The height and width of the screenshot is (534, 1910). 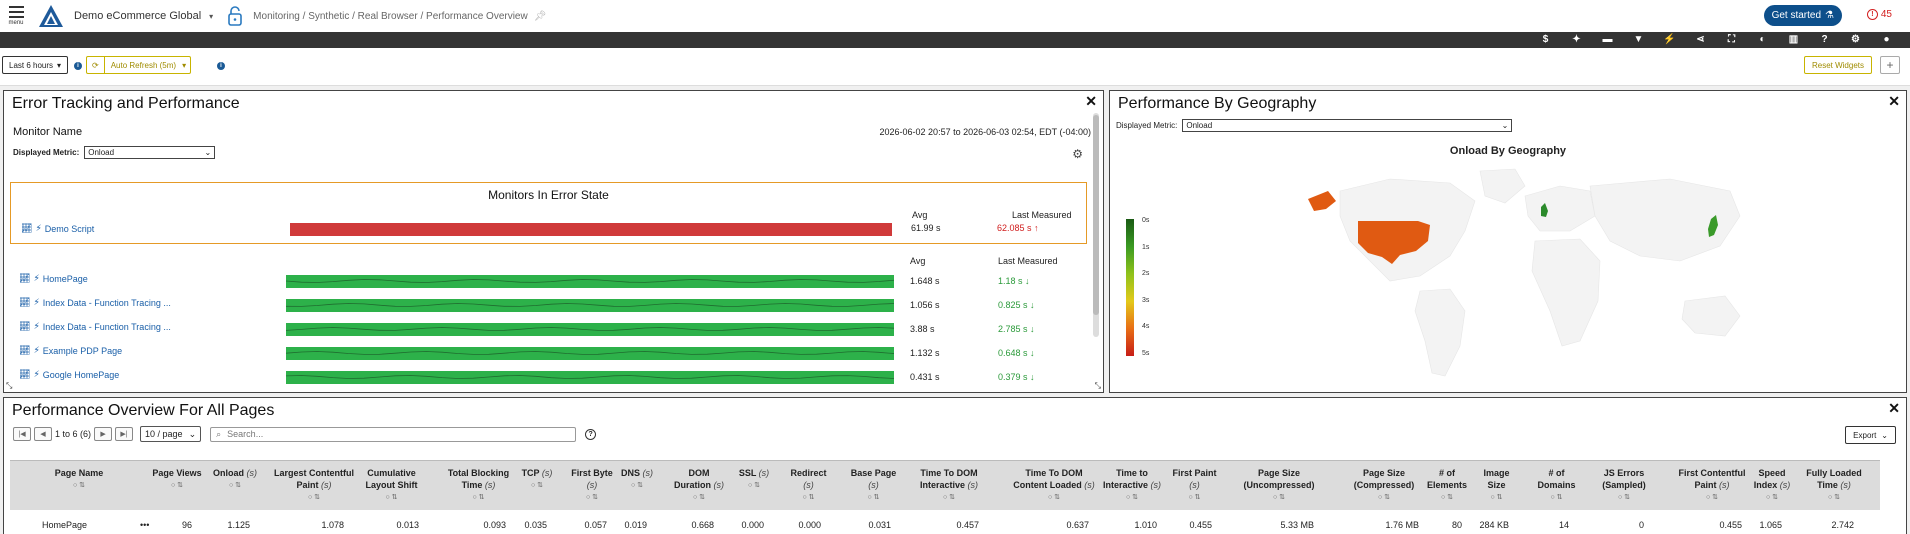 I want to click on column-header: DNS (s) ○ ⇅, so click(x=637, y=479).